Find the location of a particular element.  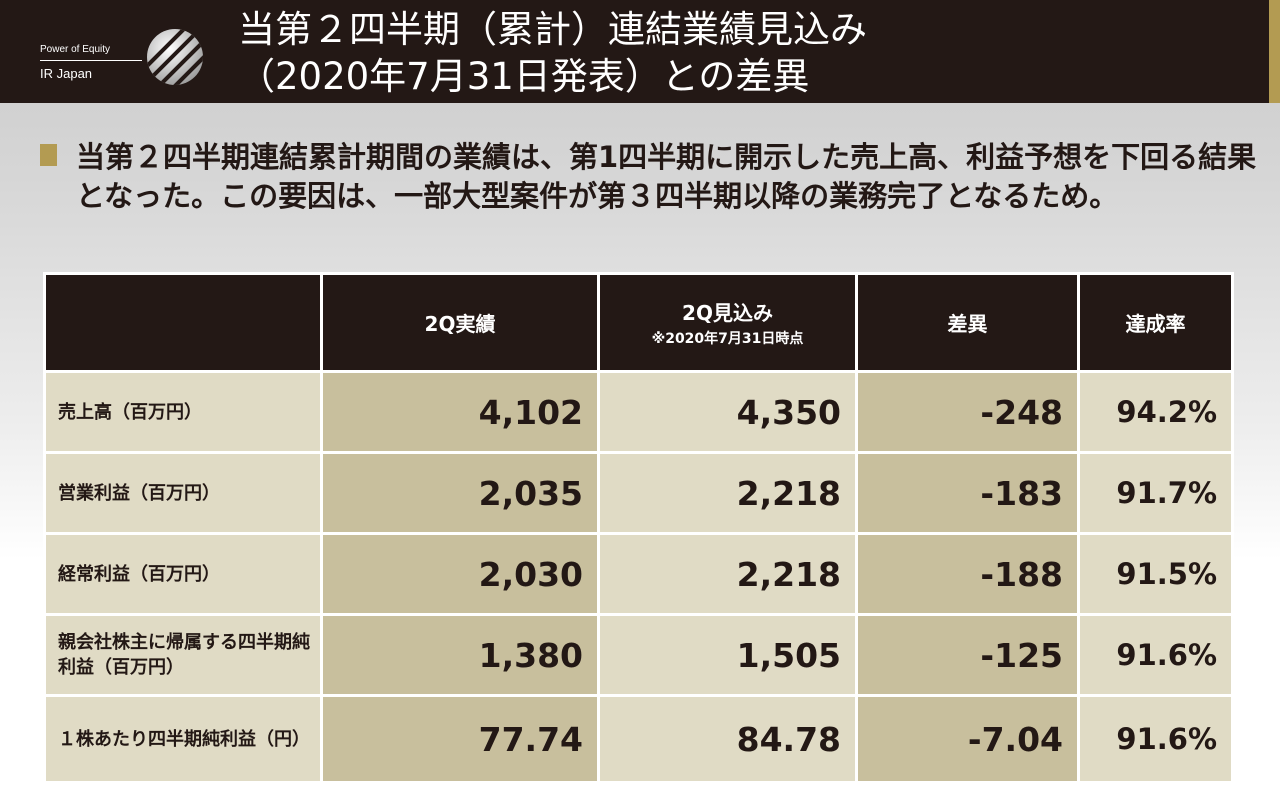

header-forecast-label: 2Q見込み is located at coordinates (727, 313).